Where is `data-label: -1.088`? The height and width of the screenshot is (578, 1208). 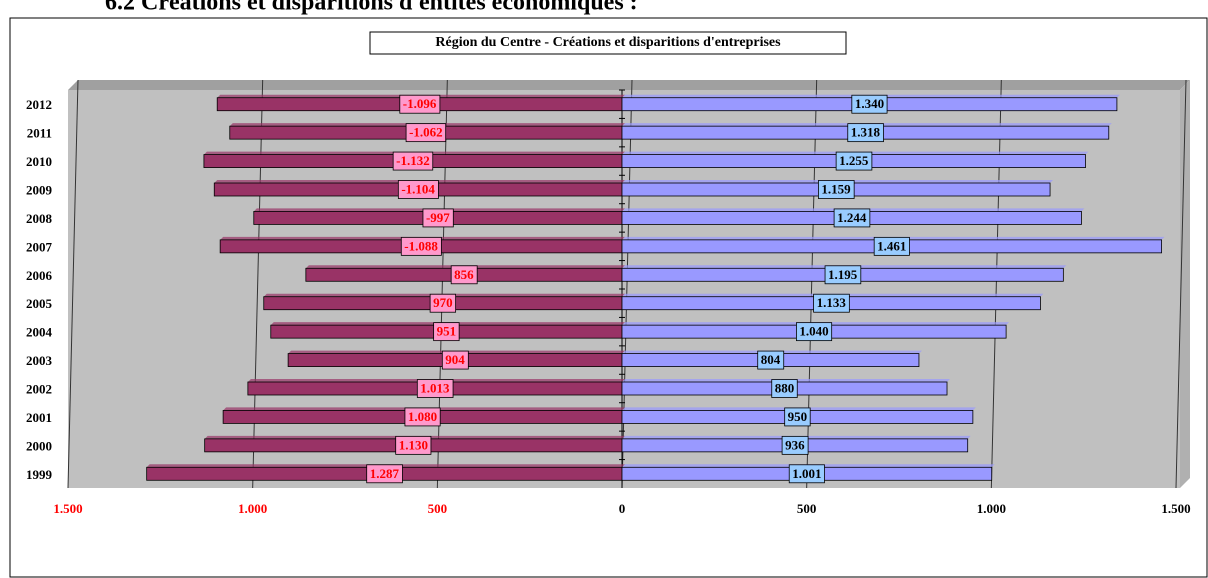
data-label: -1.088 is located at coordinates (421, 245).